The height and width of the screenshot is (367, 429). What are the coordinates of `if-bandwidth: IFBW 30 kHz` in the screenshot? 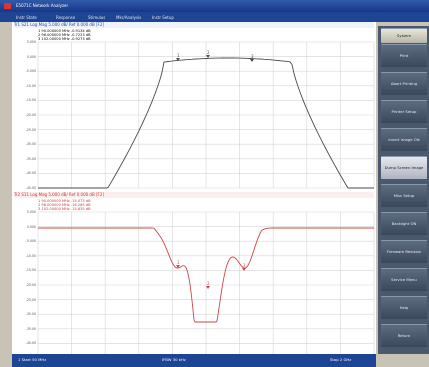 It's located at (174, 359).